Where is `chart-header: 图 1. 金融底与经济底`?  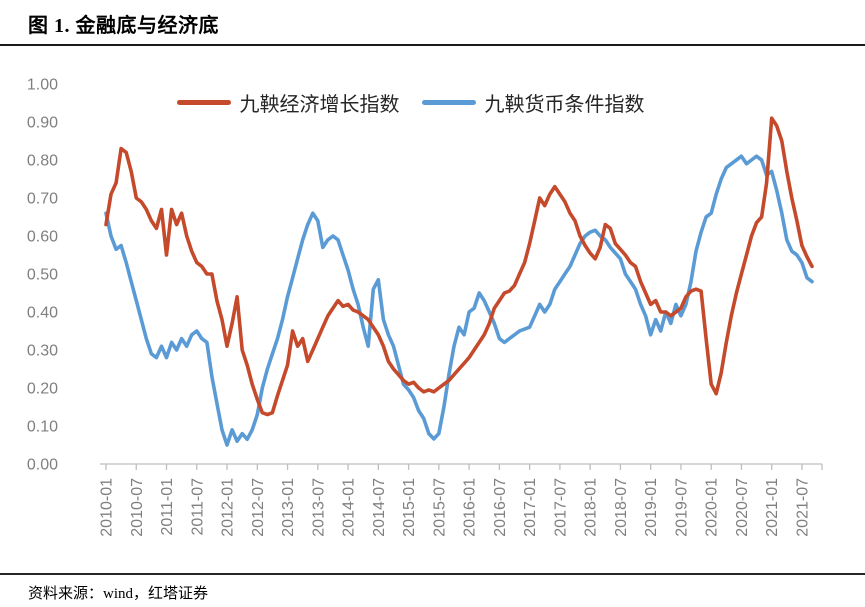 chart-header: 图 1. 金融底与经济底 is located at coordinates (432, 19).